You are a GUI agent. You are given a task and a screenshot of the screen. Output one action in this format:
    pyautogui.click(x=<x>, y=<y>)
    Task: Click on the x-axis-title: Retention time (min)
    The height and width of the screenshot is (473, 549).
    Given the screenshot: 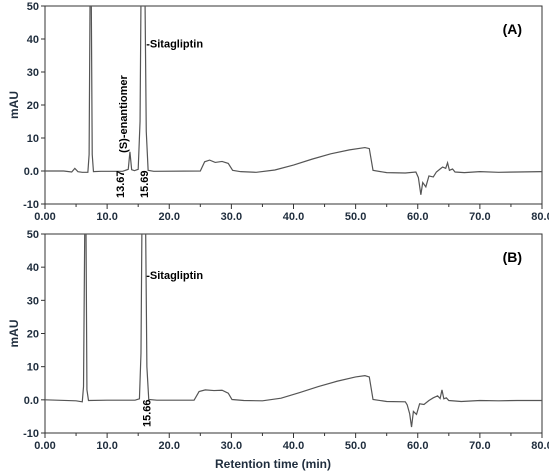 What is the action you would take?
    pyautogui.click(x=273, y=464)
    